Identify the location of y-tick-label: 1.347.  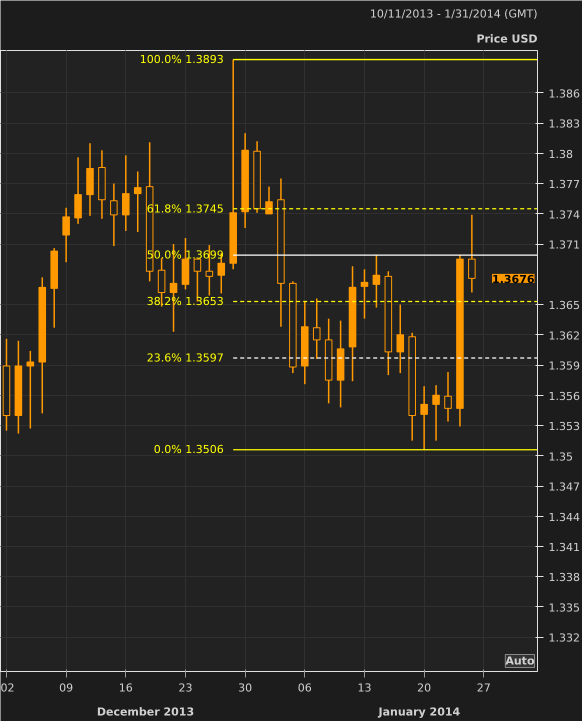
(564, 487).